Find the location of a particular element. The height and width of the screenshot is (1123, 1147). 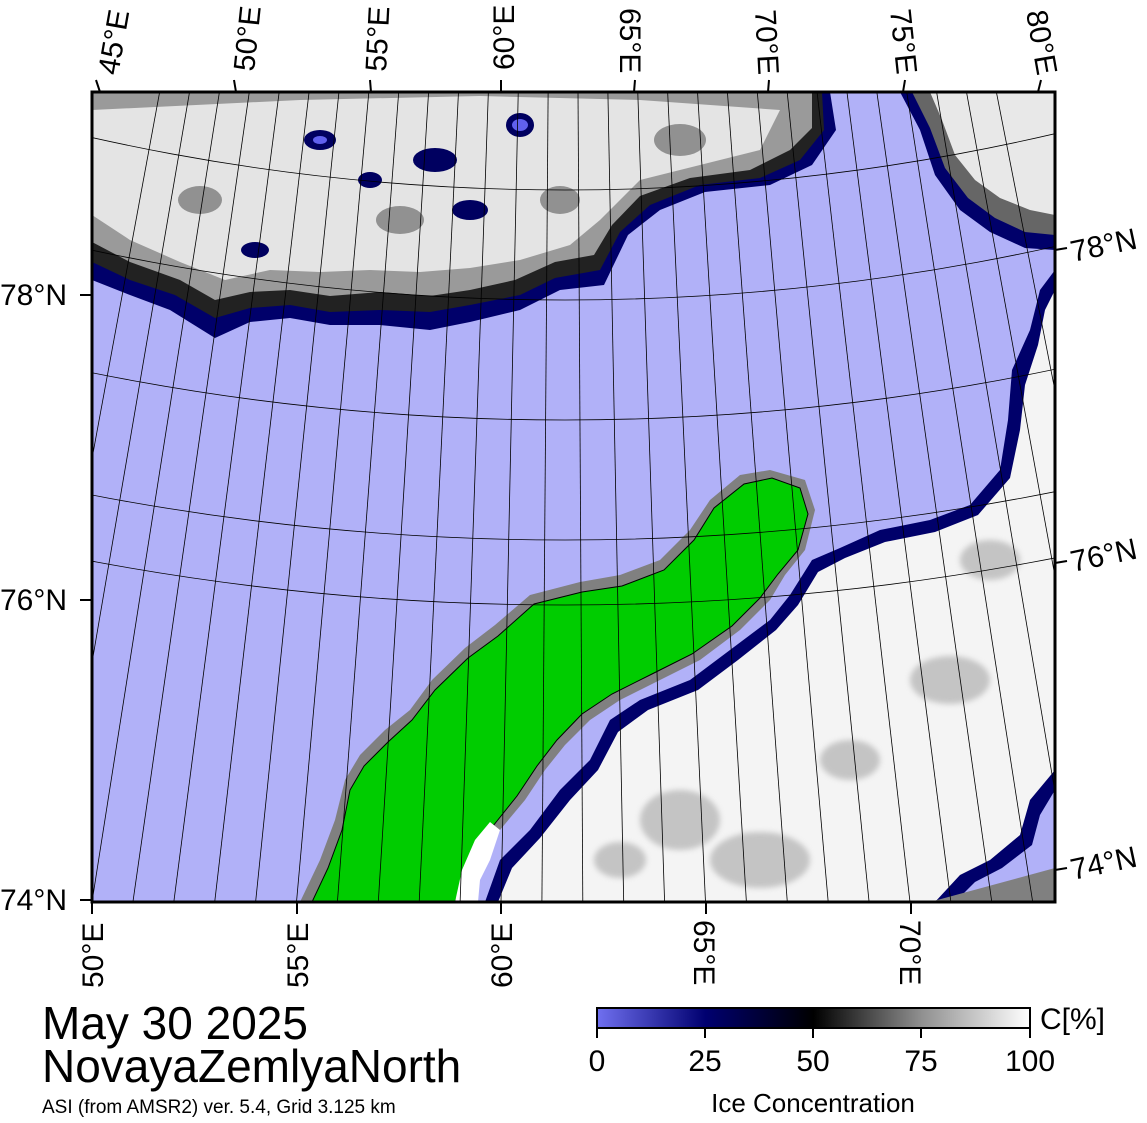

colorbar-tick: 100 is located at coordinates (1030, 1061).